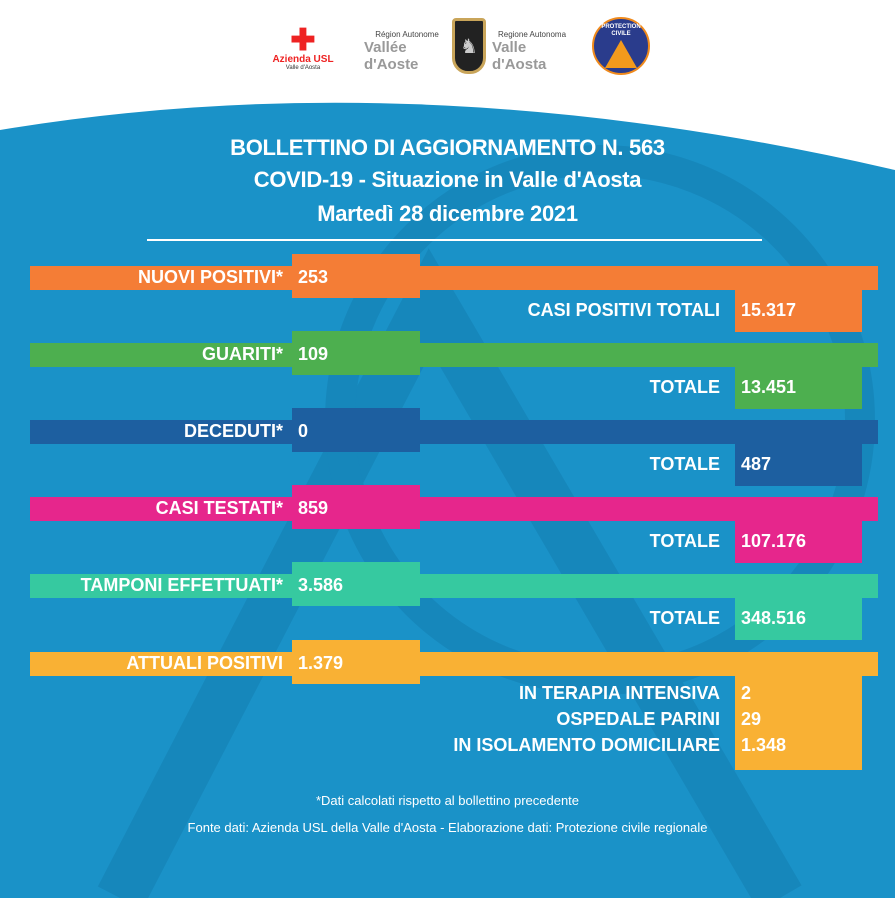 This screenshot has height=898, width=895. Describe the element at coordinates (756, 464) in the screenshot. I see `total-value: 487` at that location.